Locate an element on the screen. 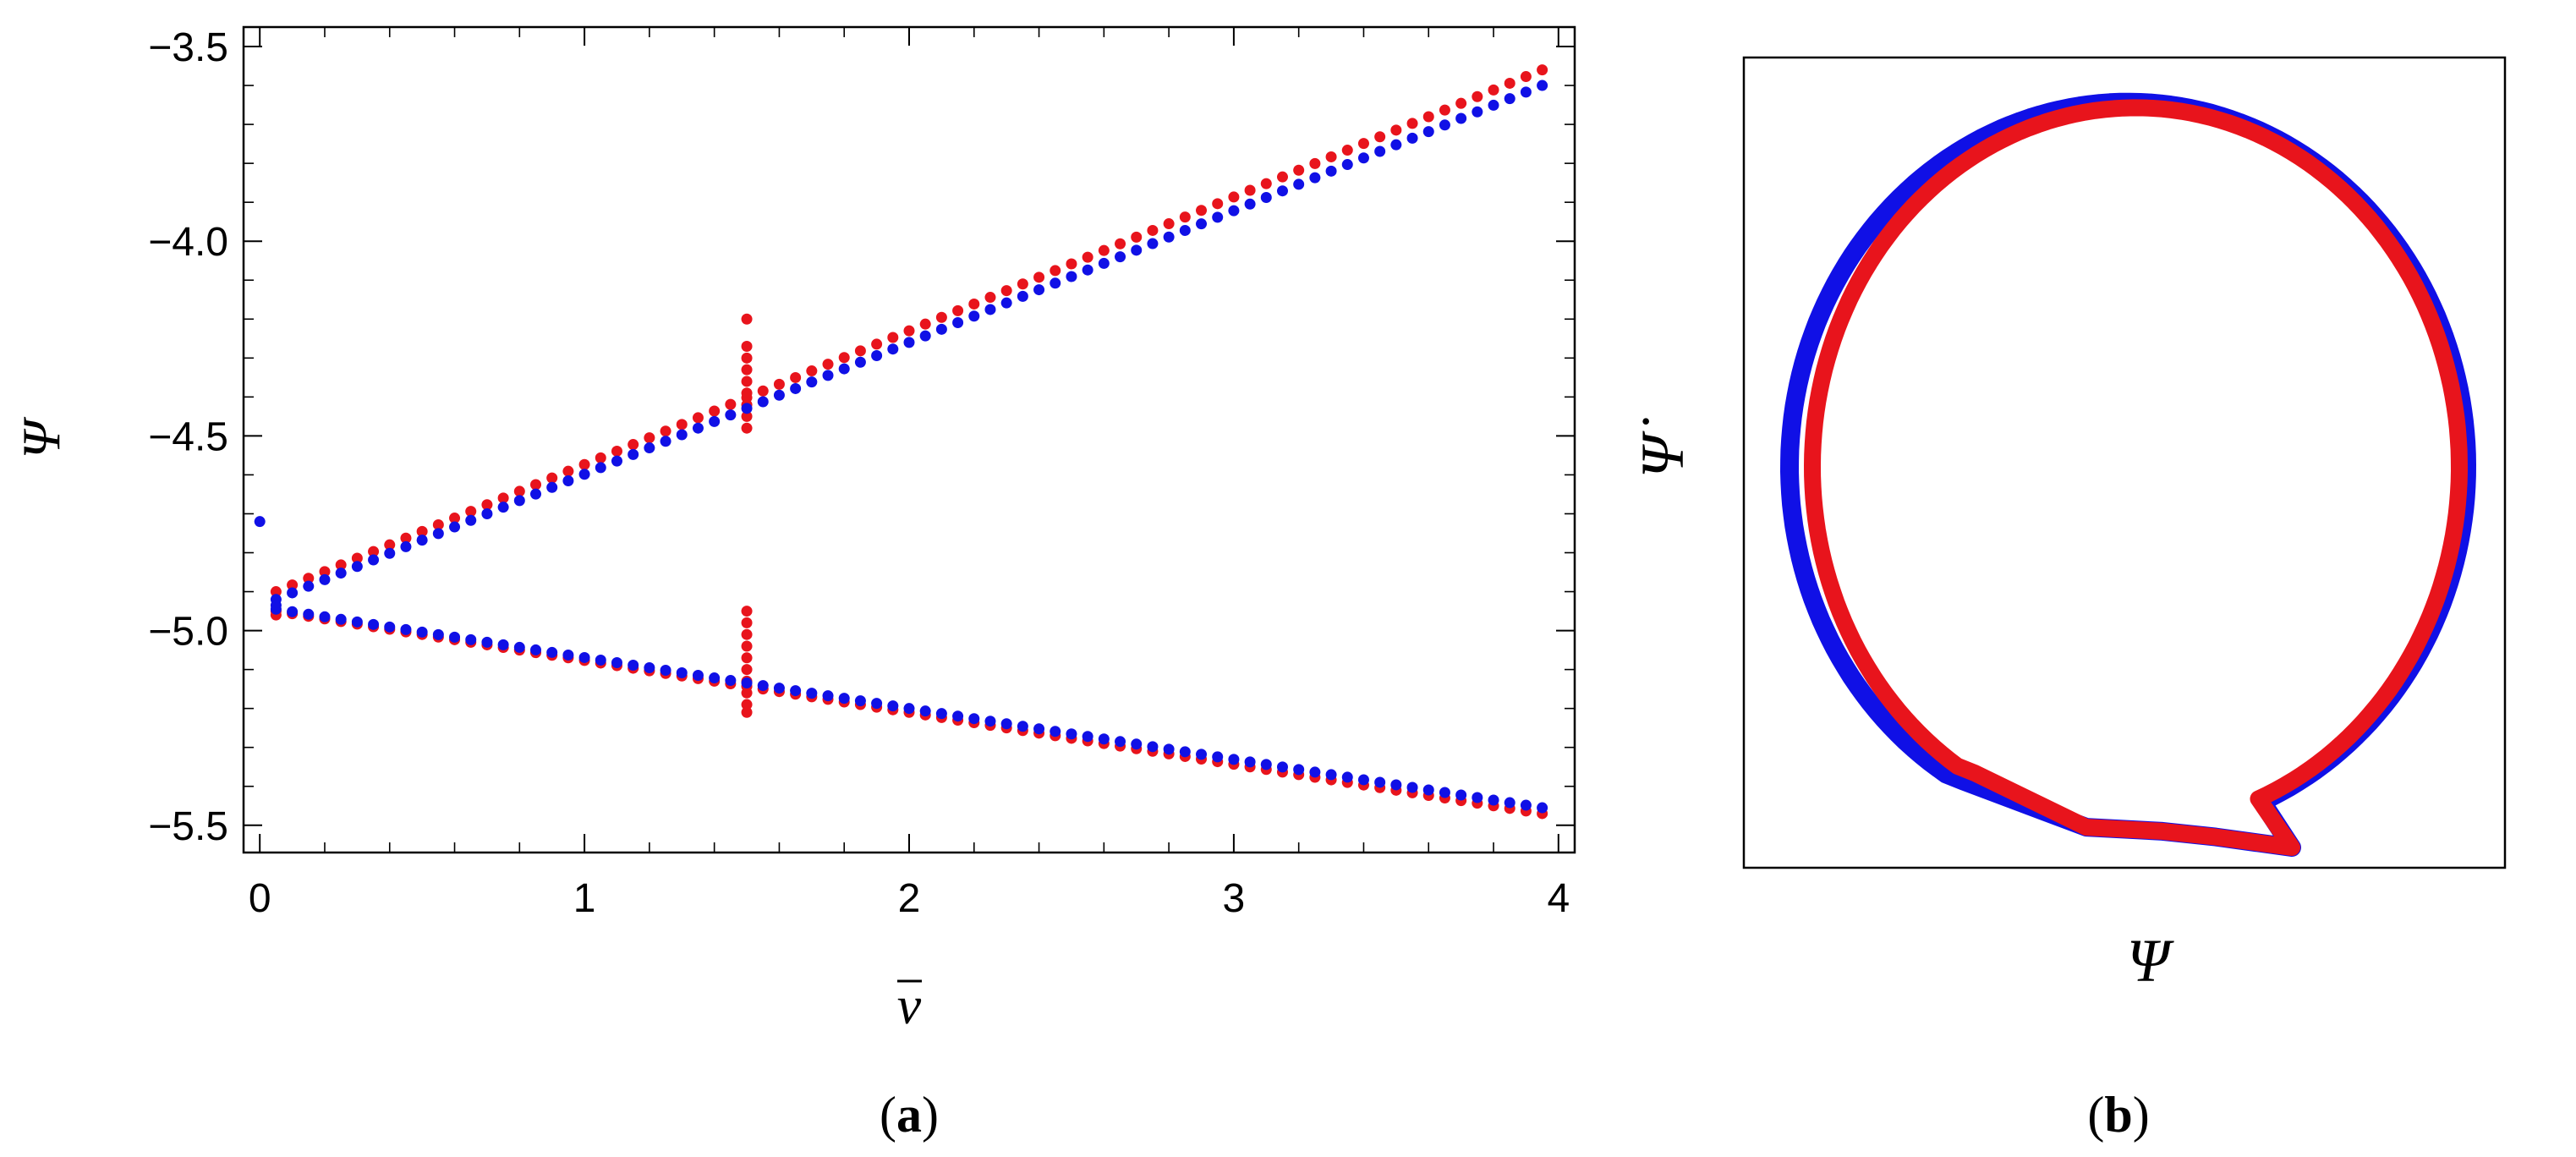 This screenshot has width=2576, height=1157. panel-b-y-axis-label: Ψ̇ is located at coordinates (1662, 448).